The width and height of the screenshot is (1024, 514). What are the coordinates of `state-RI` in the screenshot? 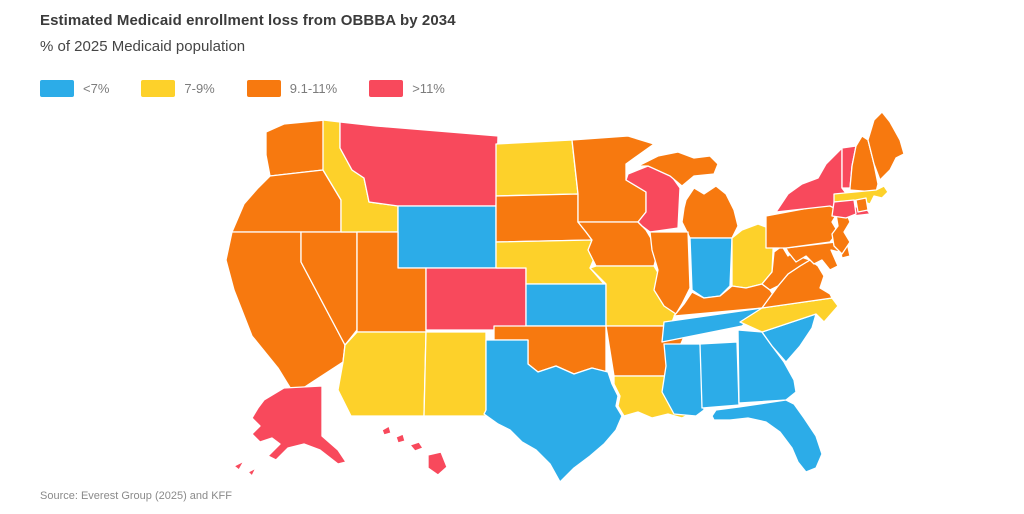 It's located at (862, 205).